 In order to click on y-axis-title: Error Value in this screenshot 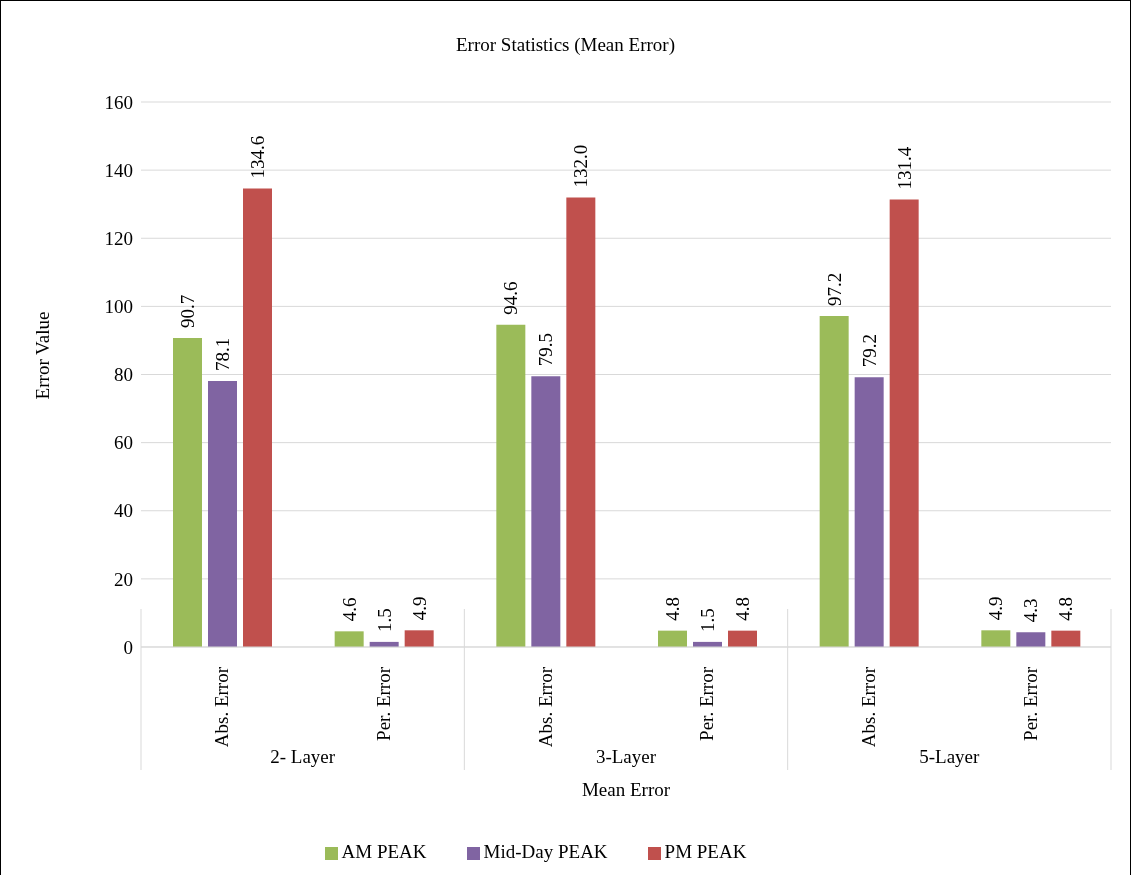, I will do `click(42, 355)`.